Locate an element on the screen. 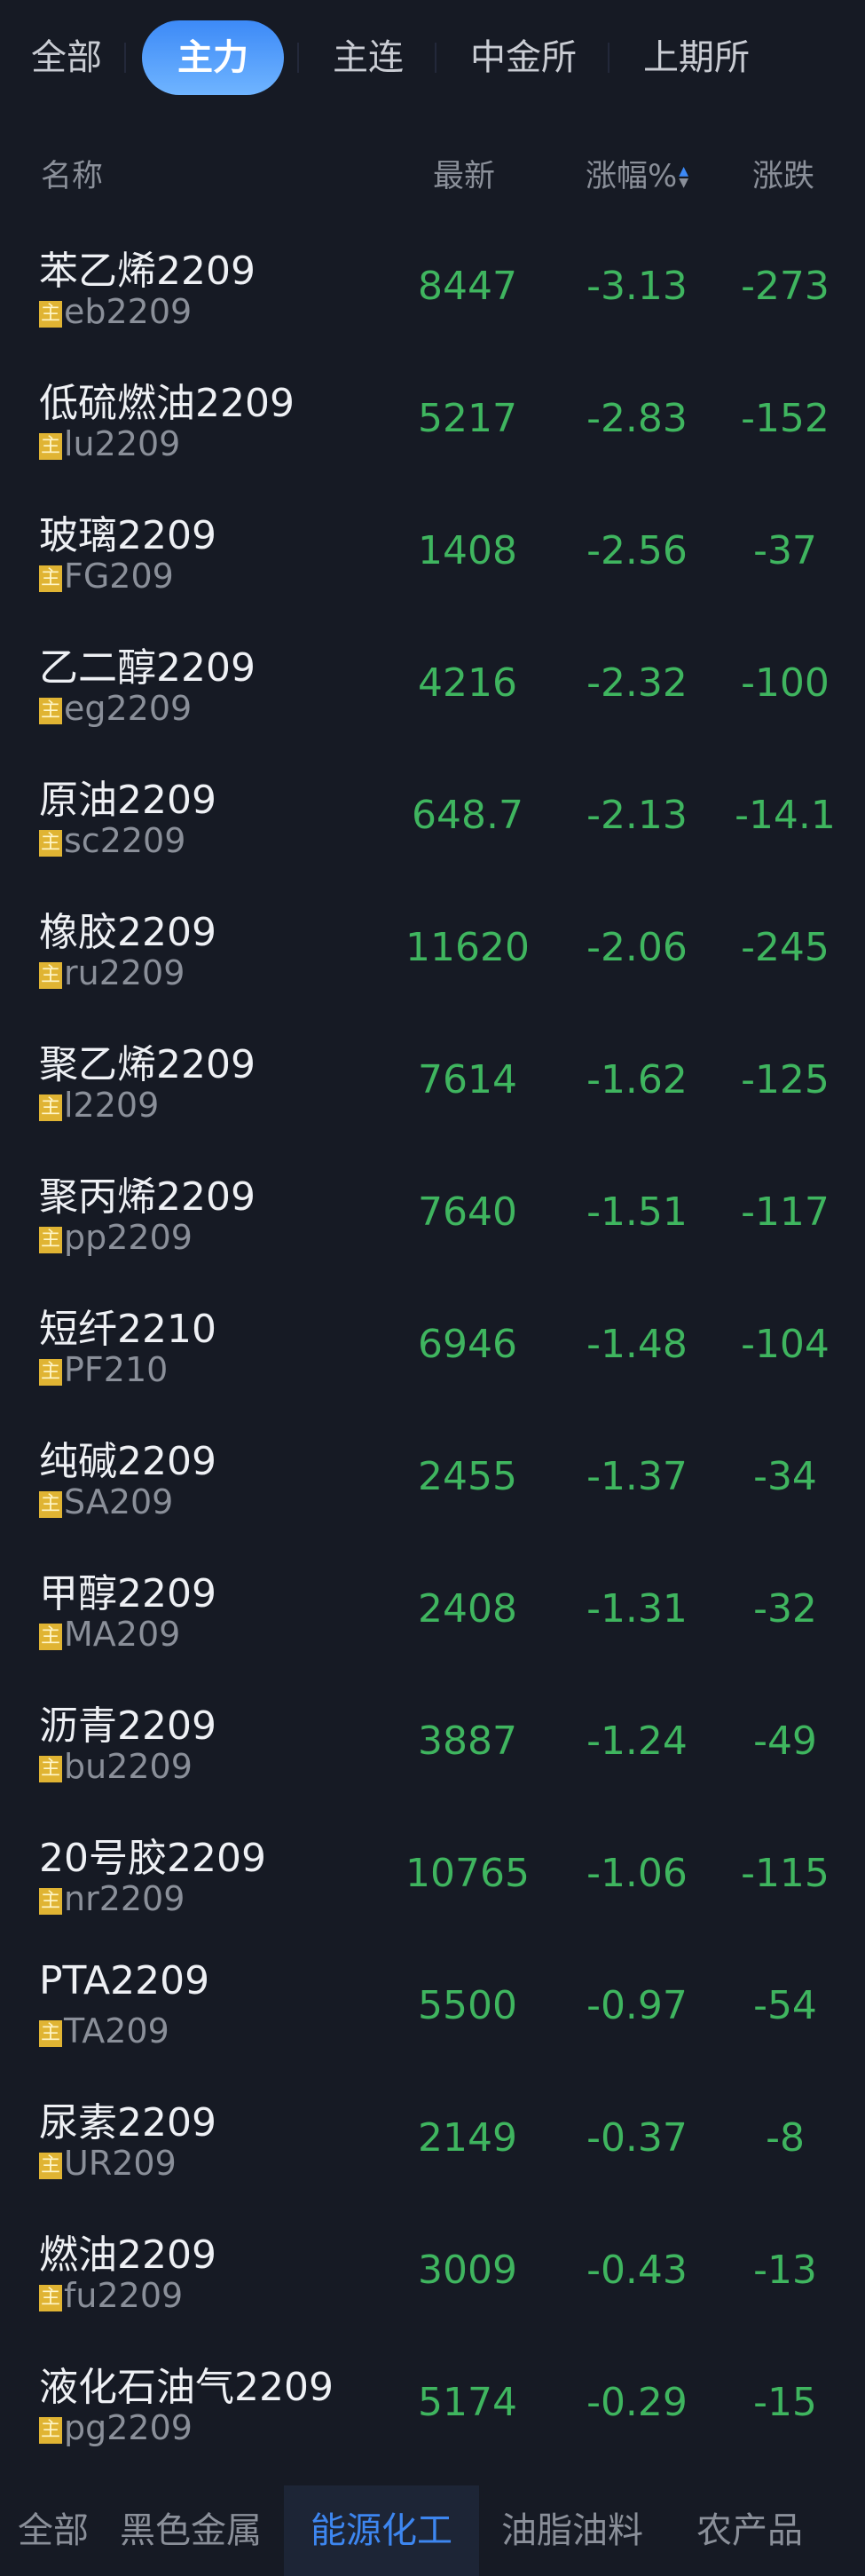 Image resolution: width=865 pixels, height=2576 pixels. table-row: PTA2209 主 TA209 5500 -0.97 -54 is located at coordinates (432, 2012).